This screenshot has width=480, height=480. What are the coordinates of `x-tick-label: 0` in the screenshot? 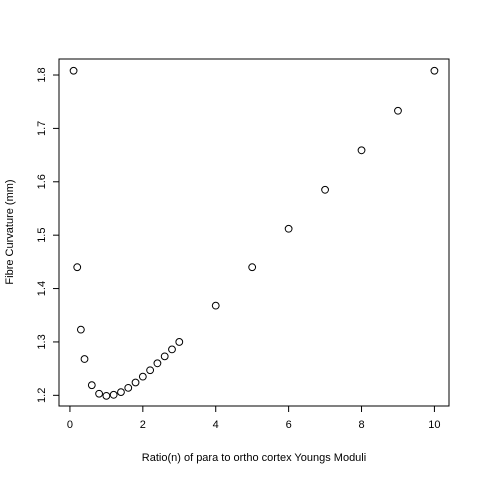 It's located at (70, 425).